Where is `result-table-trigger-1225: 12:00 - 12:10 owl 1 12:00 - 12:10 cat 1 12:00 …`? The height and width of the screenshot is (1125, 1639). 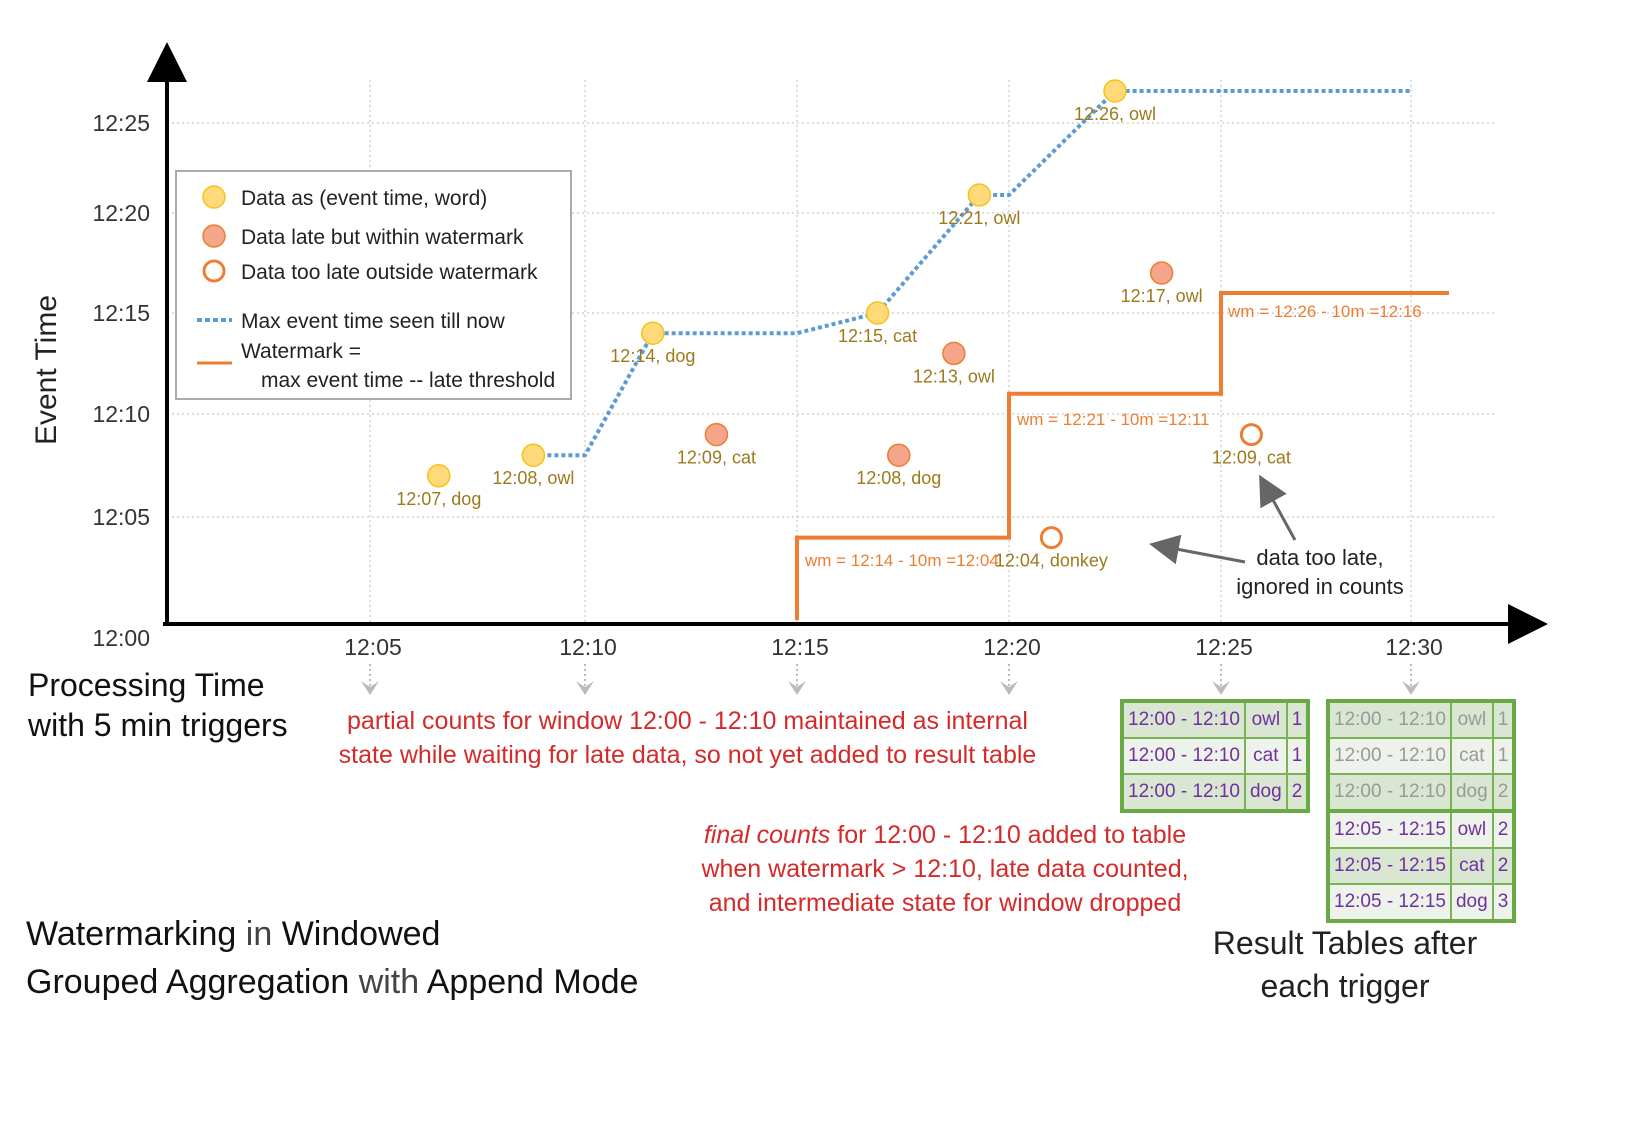 result-table-trigger-1225: 12:00 - 12:10 owl 1 12:00 - 12:10 cat 1 12:00 … is located at coordinates (1215, 756).